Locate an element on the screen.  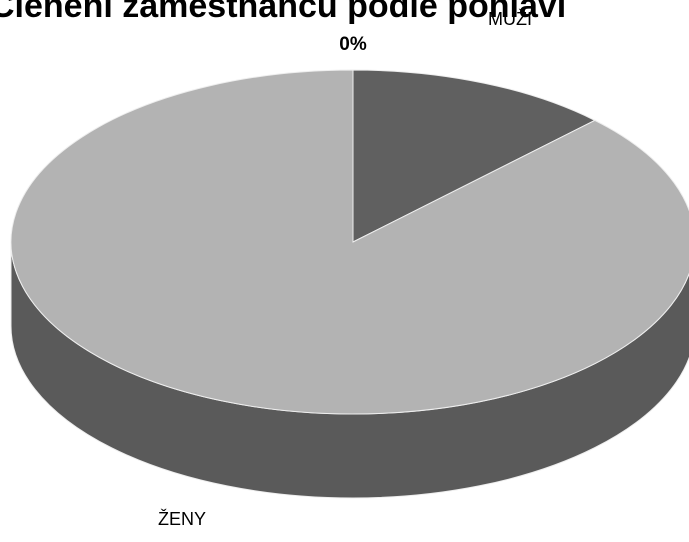
chart-title: Členění zaměstnanců podle pohlaví is located at coordinates (284, 12).